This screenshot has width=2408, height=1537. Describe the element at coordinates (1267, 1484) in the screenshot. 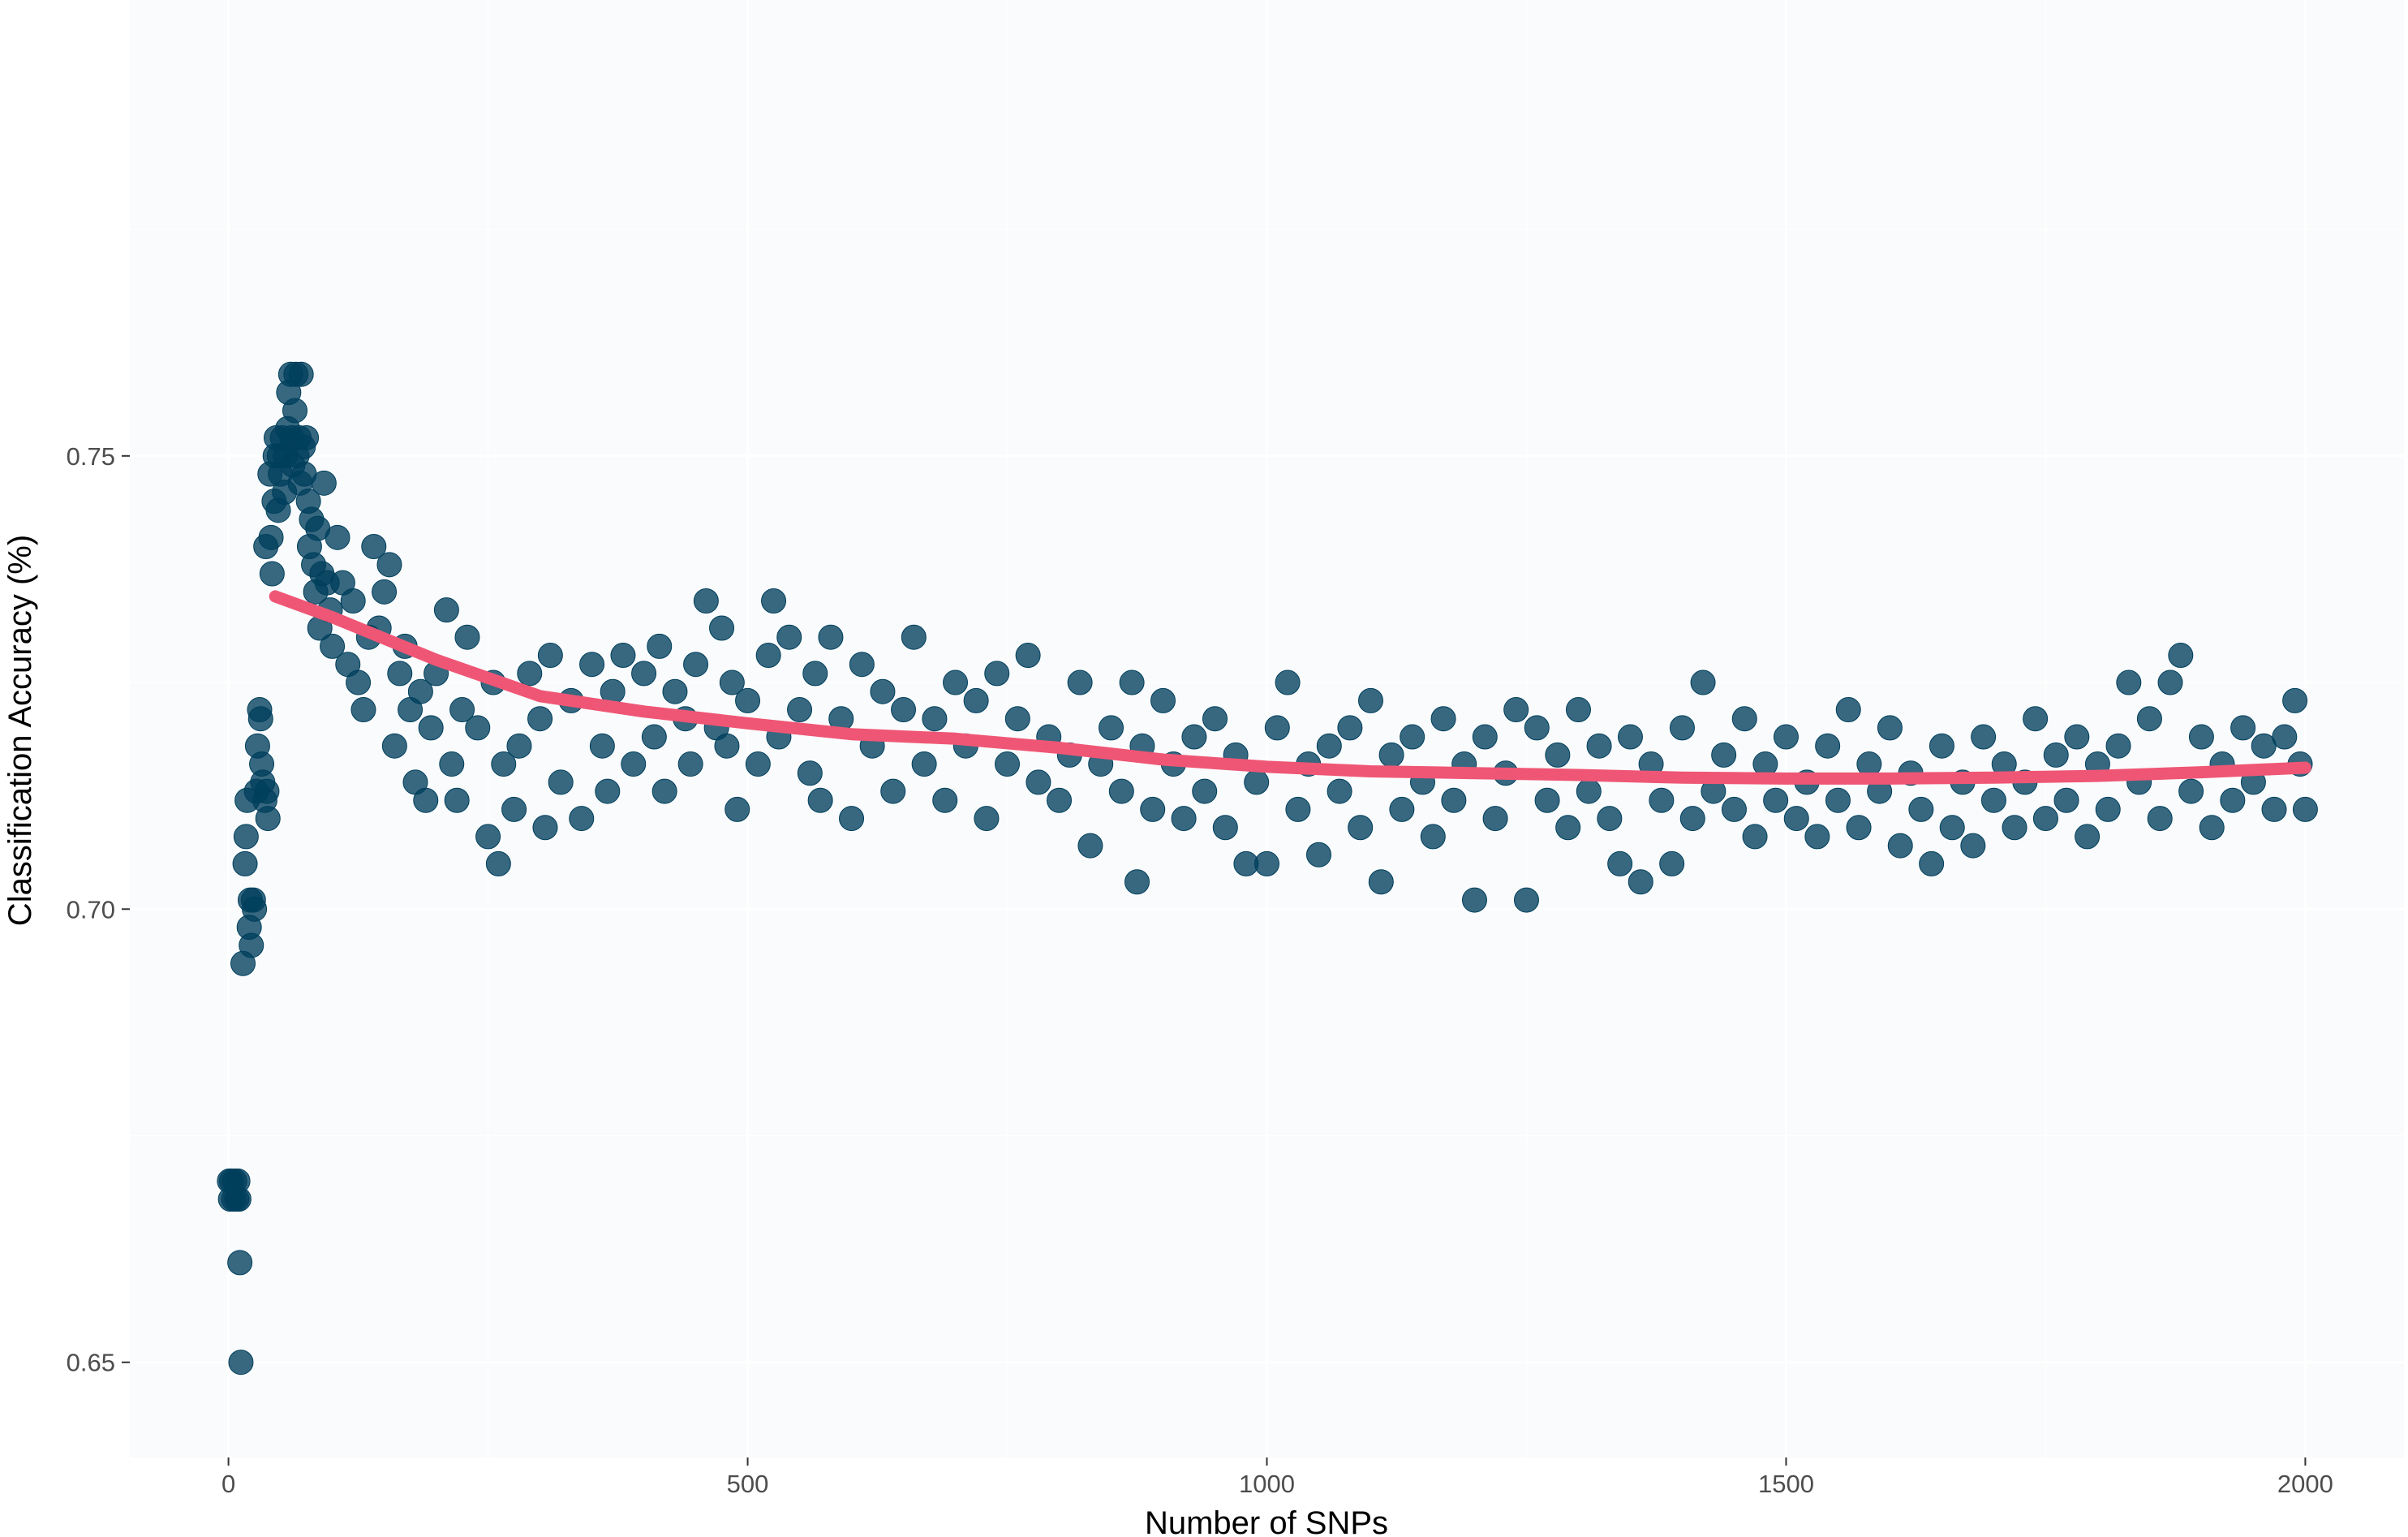

I see `x-tick-label: 1000` at that location.